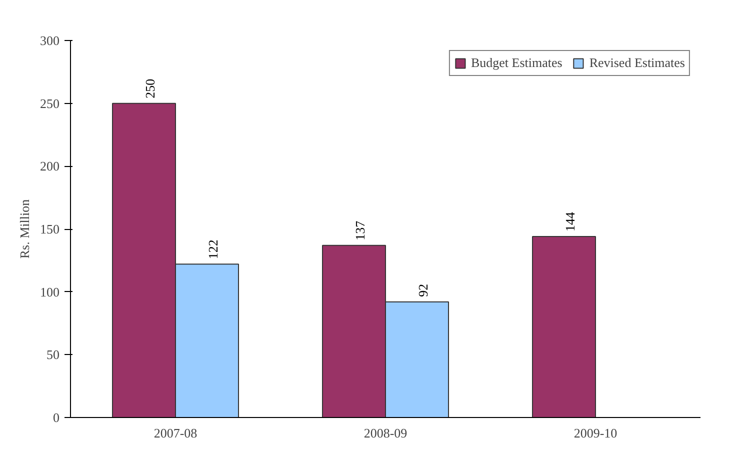  I want to click on y-axis-title: Rs. Million, so click(24, 228).